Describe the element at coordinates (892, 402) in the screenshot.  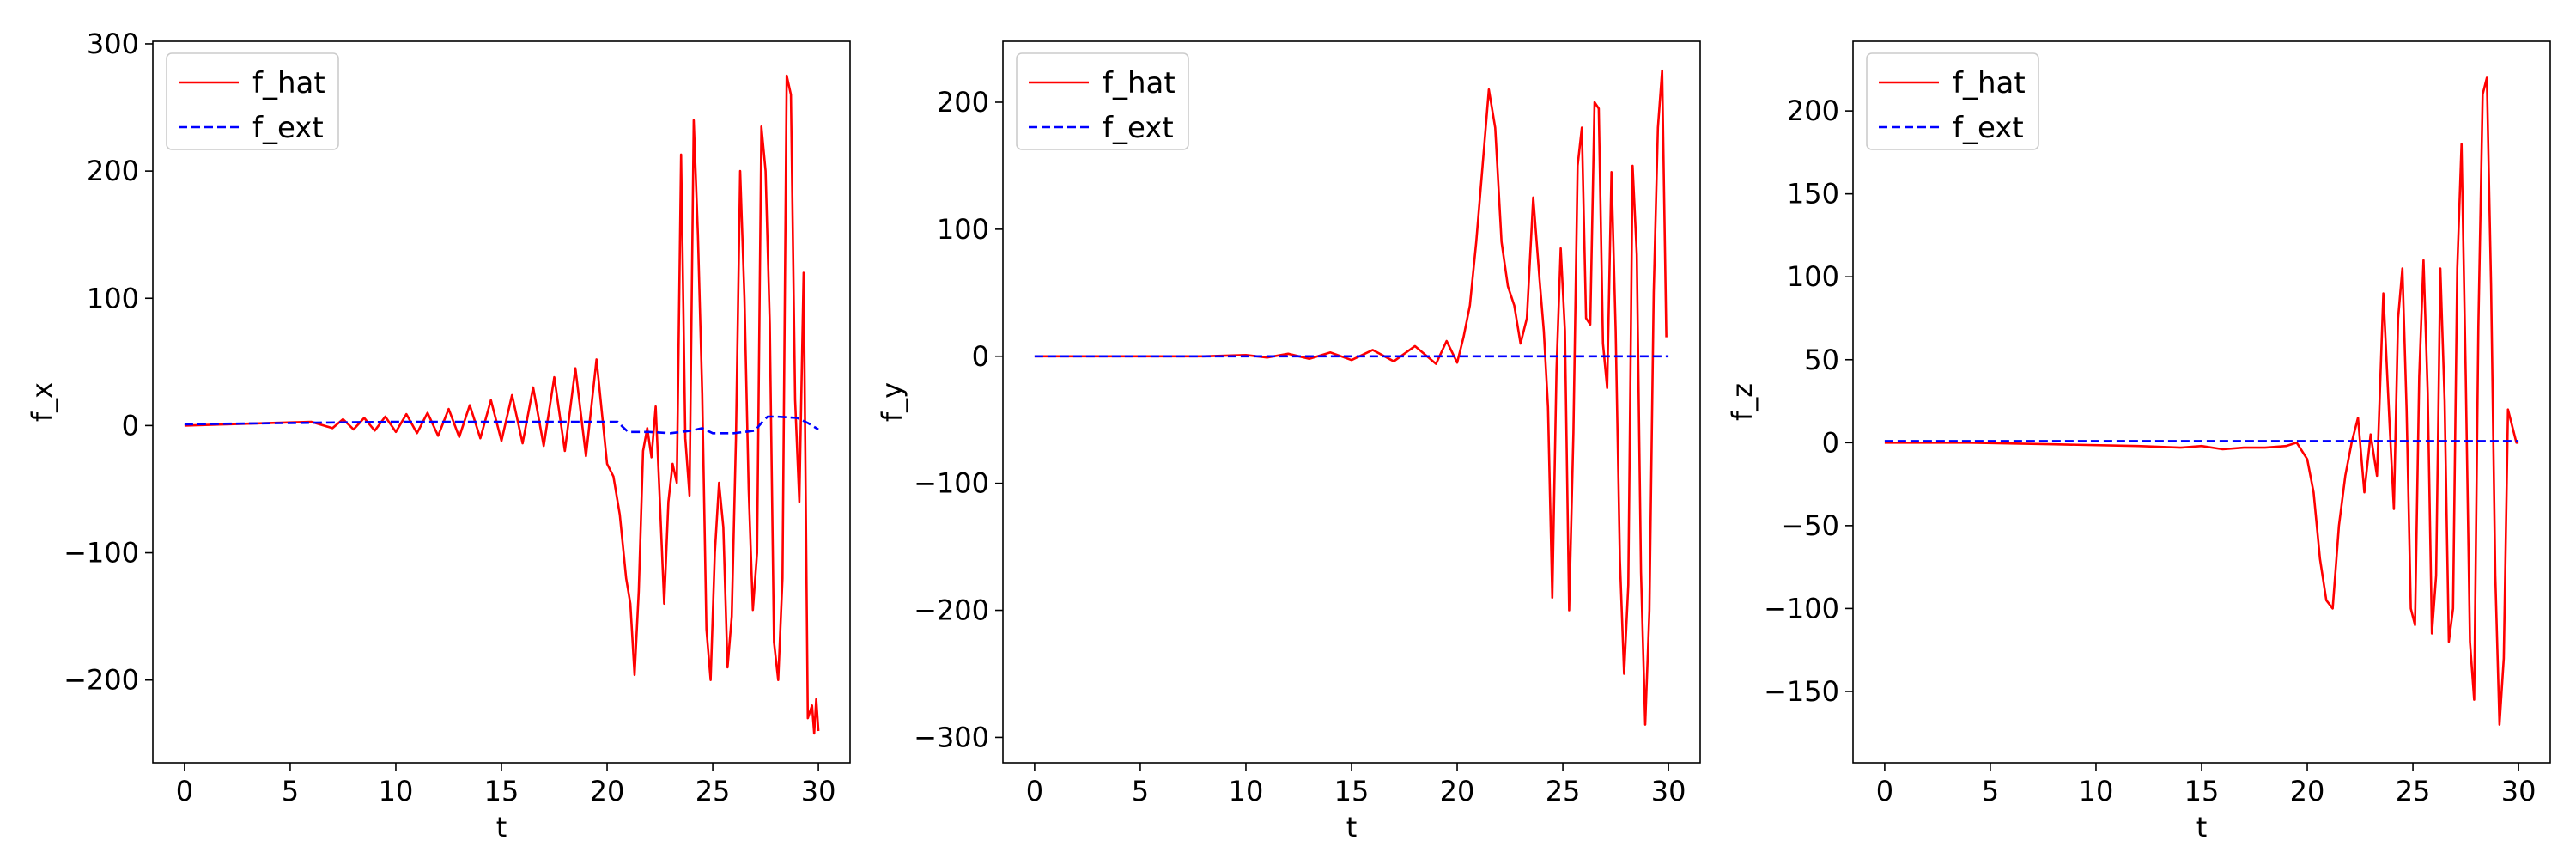
I see `y-axis-label: f_y` at that location.